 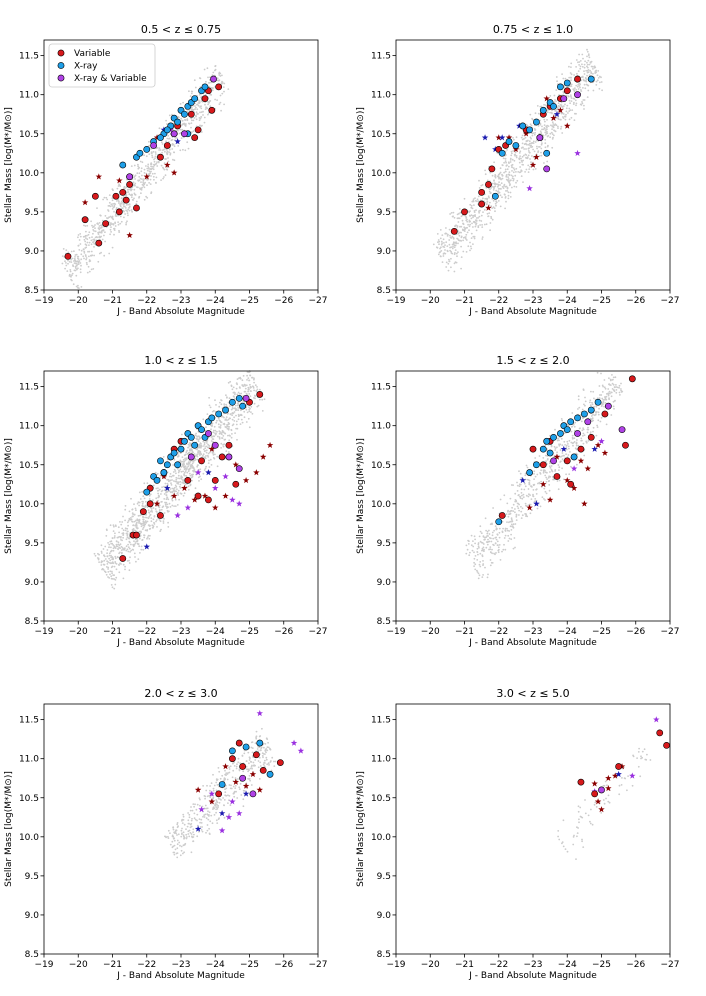 What do you see at coordinates (553, 461) in the screenshot?
I see `point-xray-variable` at bounding box center [553, 461].